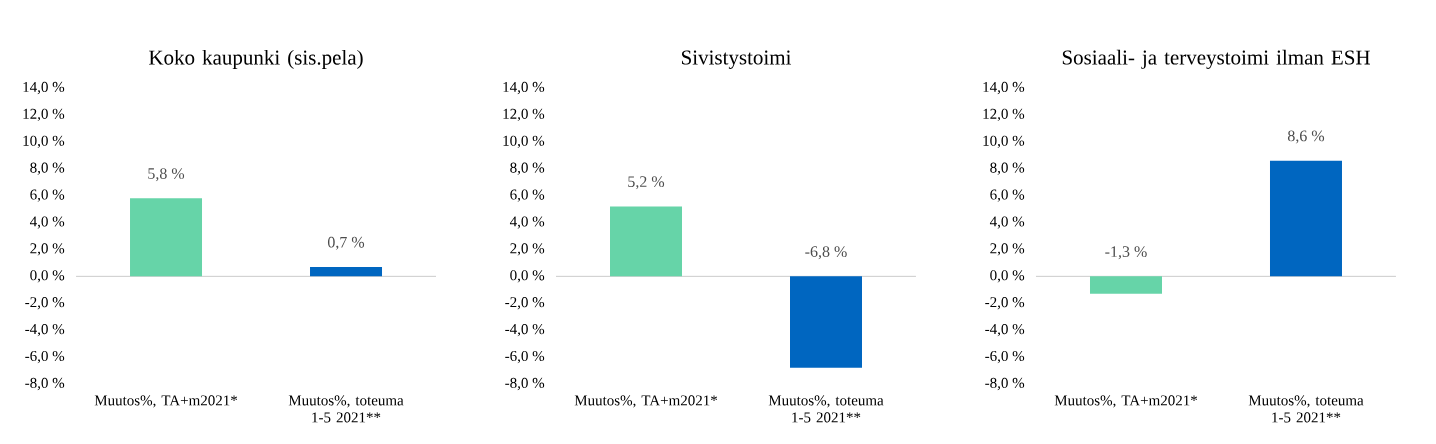 This screenshot has width=1436, height=444. What do you see at coordinates (346, 243) in the screenshot?
I see `data-label: 0,7 %` at bounding box center [346, 243].